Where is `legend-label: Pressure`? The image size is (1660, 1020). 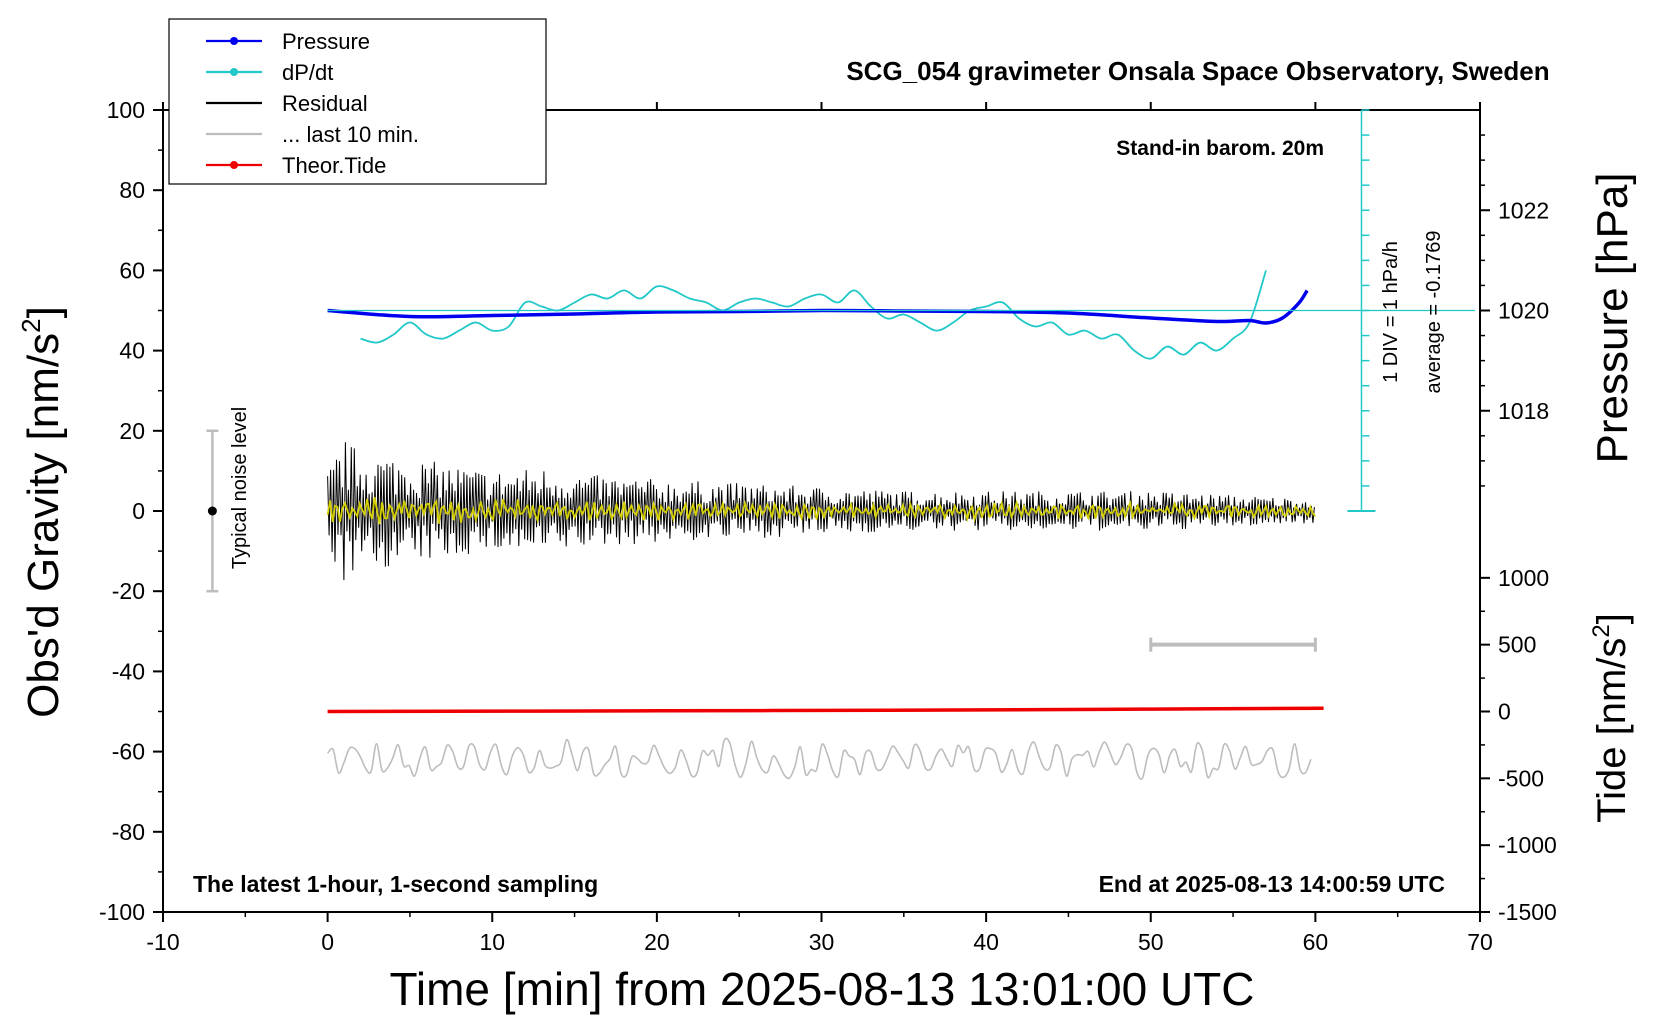
legend-label: Pressure is located at coordinates (326, 41).